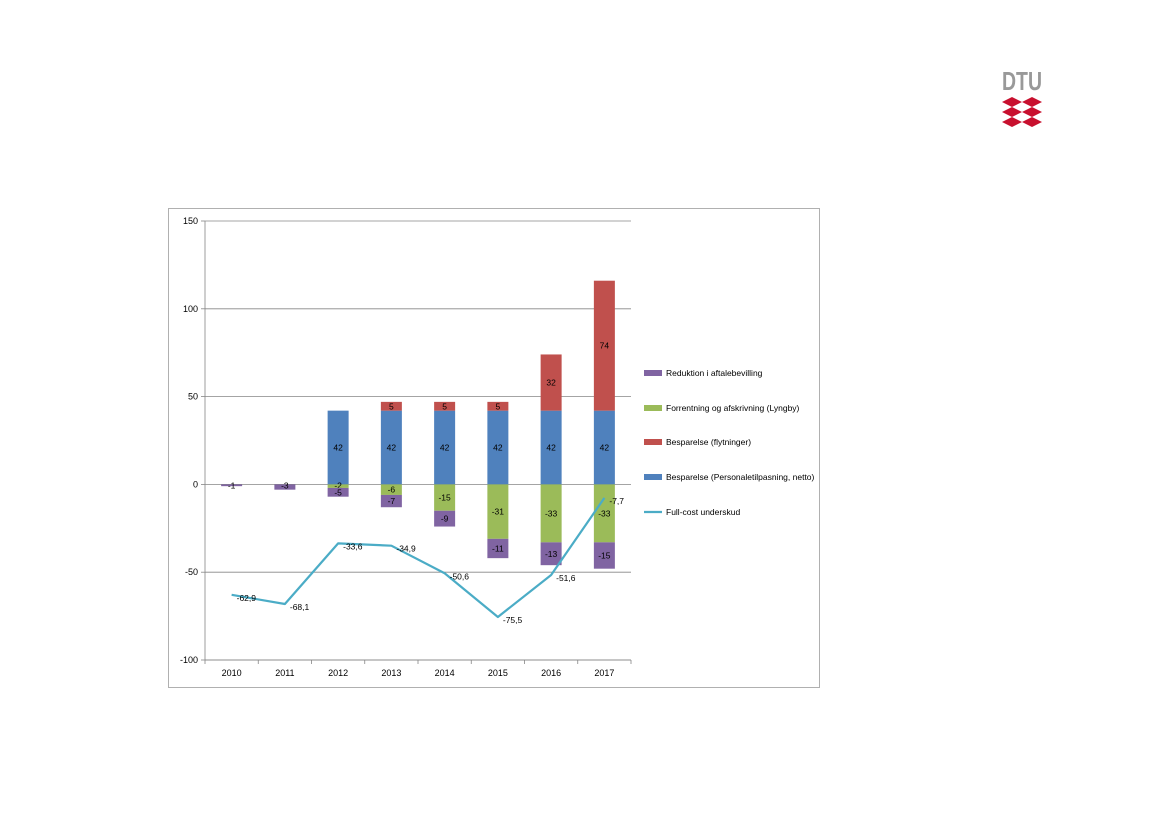  Describe the element at coordinates (353, 546) in the screenshot. I see `line-data-label: -33,6` at that location.